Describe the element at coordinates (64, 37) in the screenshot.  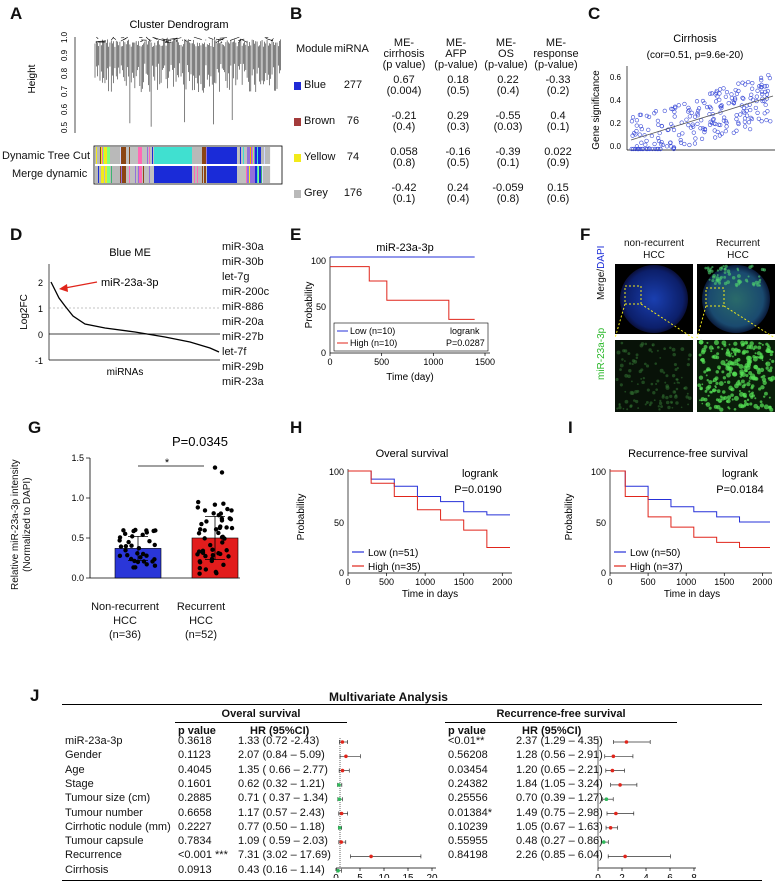
I see `a-ytick: 1.0` at that location.